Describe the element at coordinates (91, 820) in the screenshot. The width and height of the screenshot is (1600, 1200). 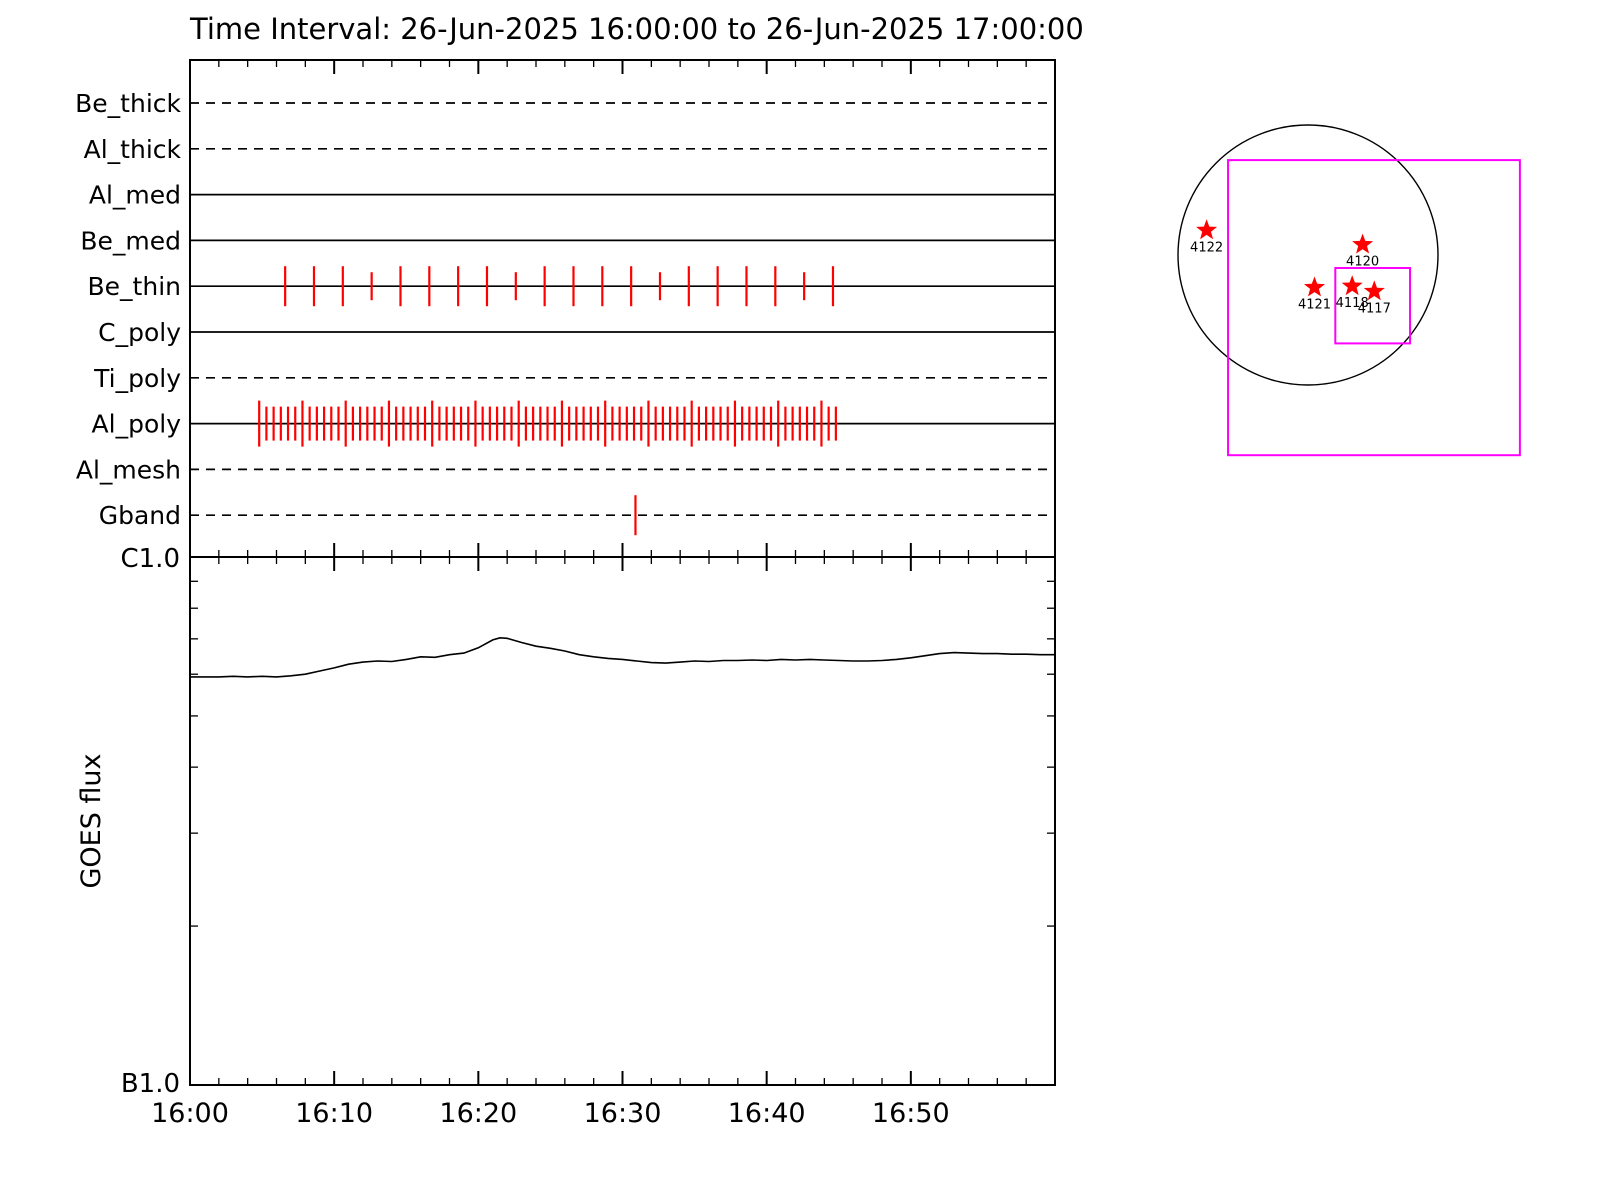
I see `goes-flux-axis-title: GOES flux` at that location.